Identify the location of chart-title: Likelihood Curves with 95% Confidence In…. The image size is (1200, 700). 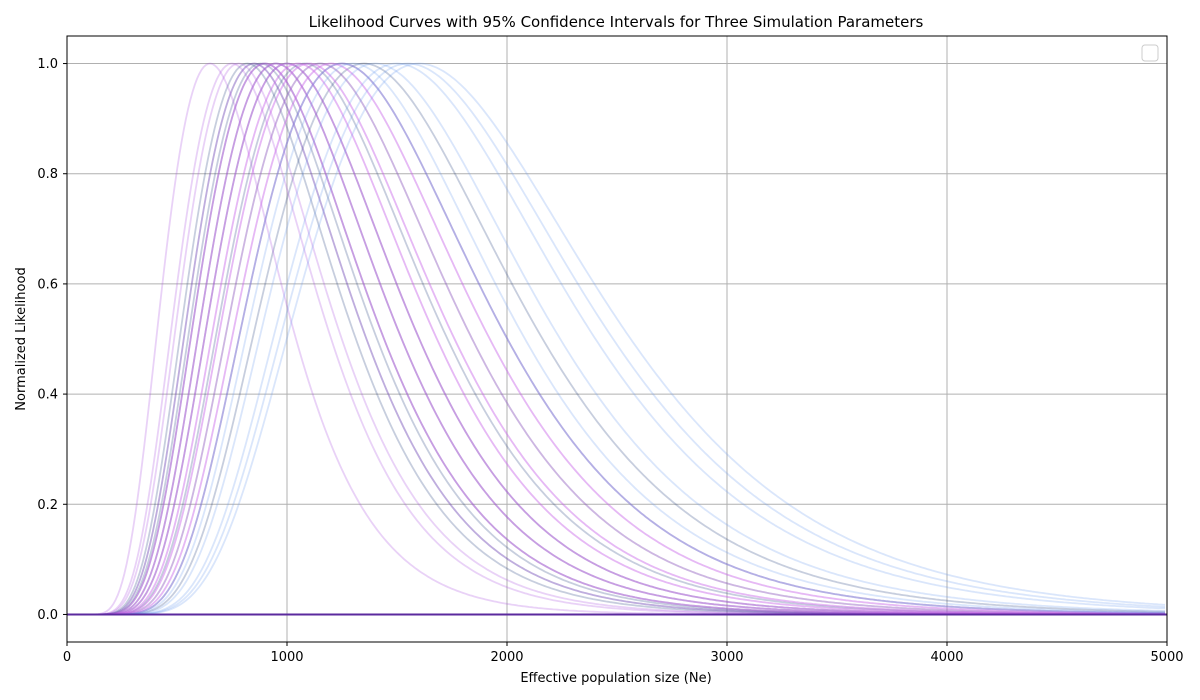
(616, 22).